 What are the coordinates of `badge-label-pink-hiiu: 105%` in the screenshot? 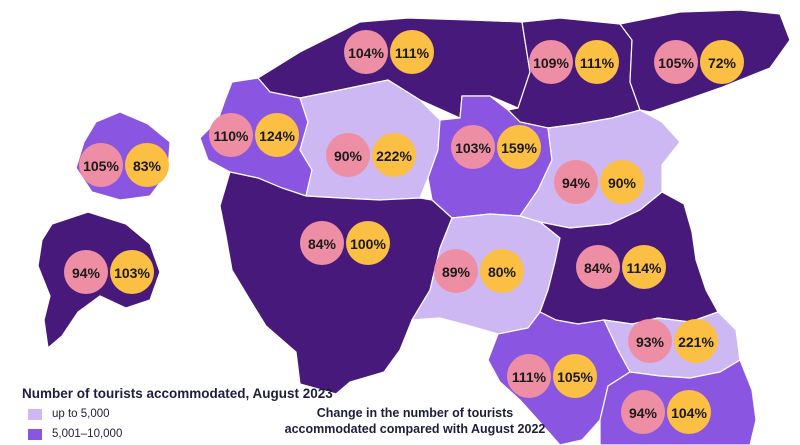 It's located at (101, 166).